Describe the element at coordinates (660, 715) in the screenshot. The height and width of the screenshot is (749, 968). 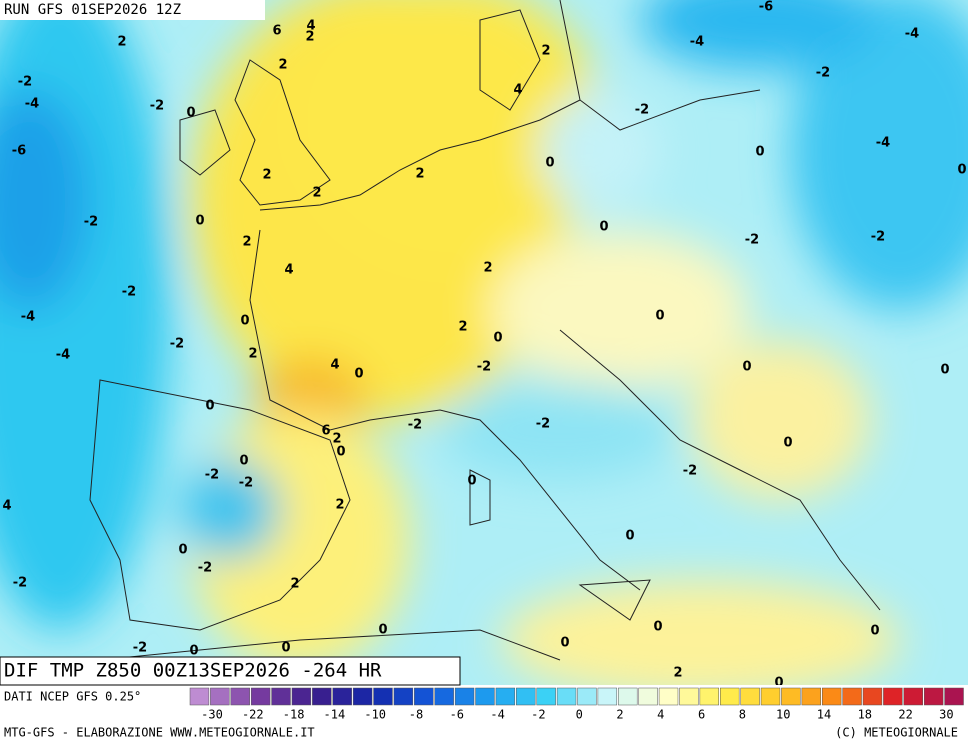
I see `colorbar-label: 4` at that location.